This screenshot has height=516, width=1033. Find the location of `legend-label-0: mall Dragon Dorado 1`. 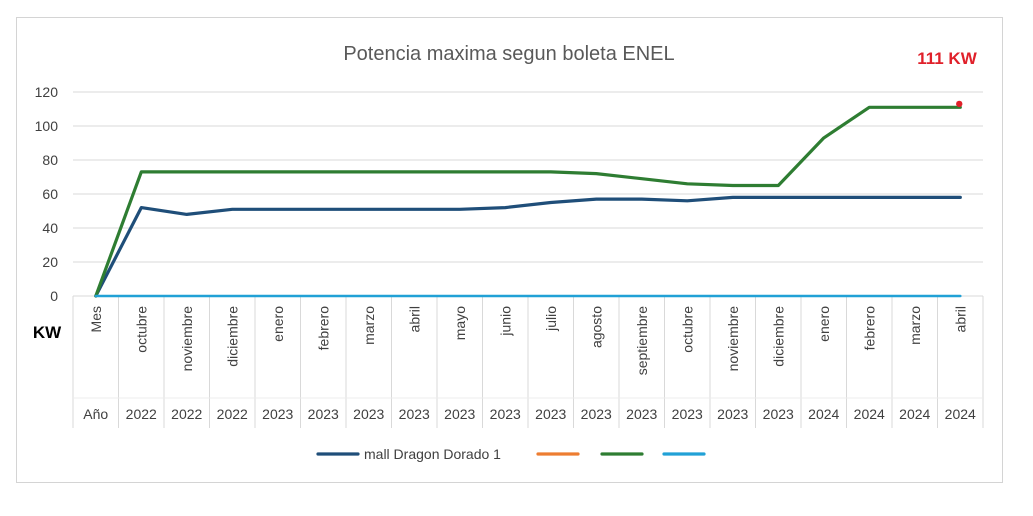

legend-label-0: mall Dragon Dorado 1 is located at coordinates (432, 454).